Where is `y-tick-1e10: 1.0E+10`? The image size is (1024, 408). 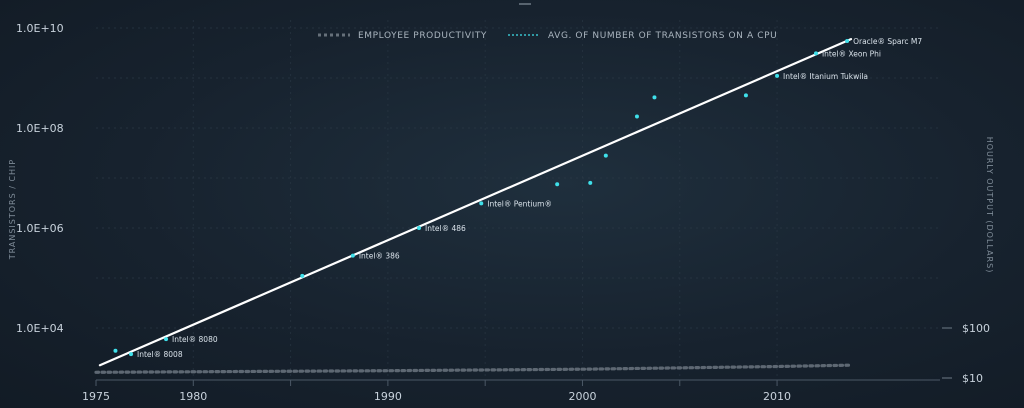 y-tick-1e10: 1.0E+10 is located at coordinates (40, 28).